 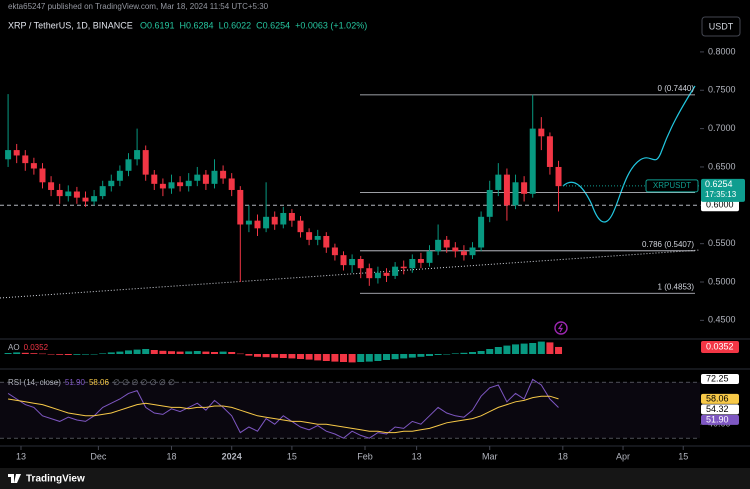 I want to click on currency-button, so click(x=721, y=26).